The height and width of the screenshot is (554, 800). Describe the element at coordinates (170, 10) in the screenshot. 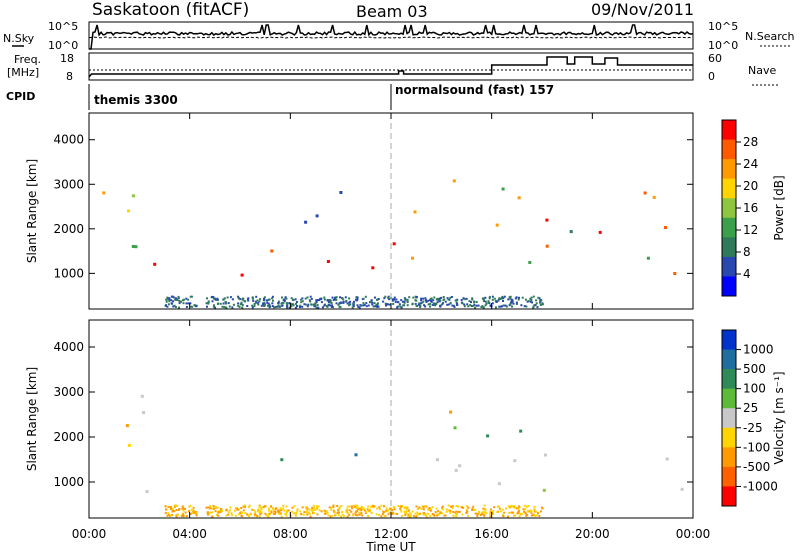

I see `station-title: Saskatoon (fitACF)` at that location.